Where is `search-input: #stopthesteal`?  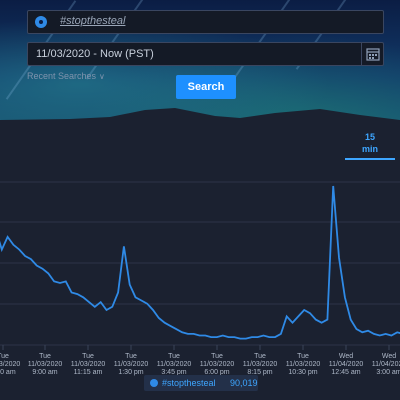
search-input: #stopthesteal is located at coordinates (205, 22).